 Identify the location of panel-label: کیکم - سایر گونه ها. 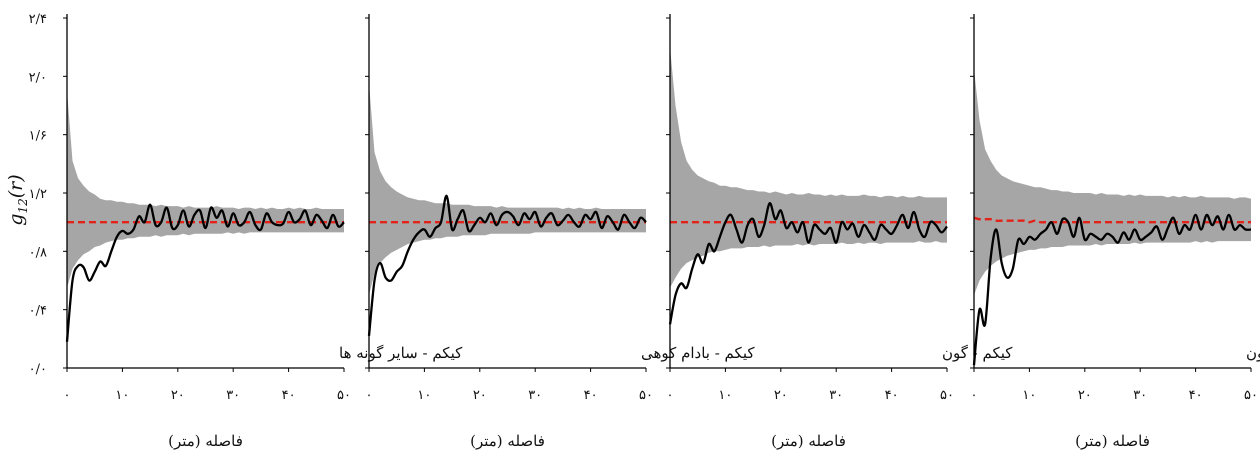
(401, 353).